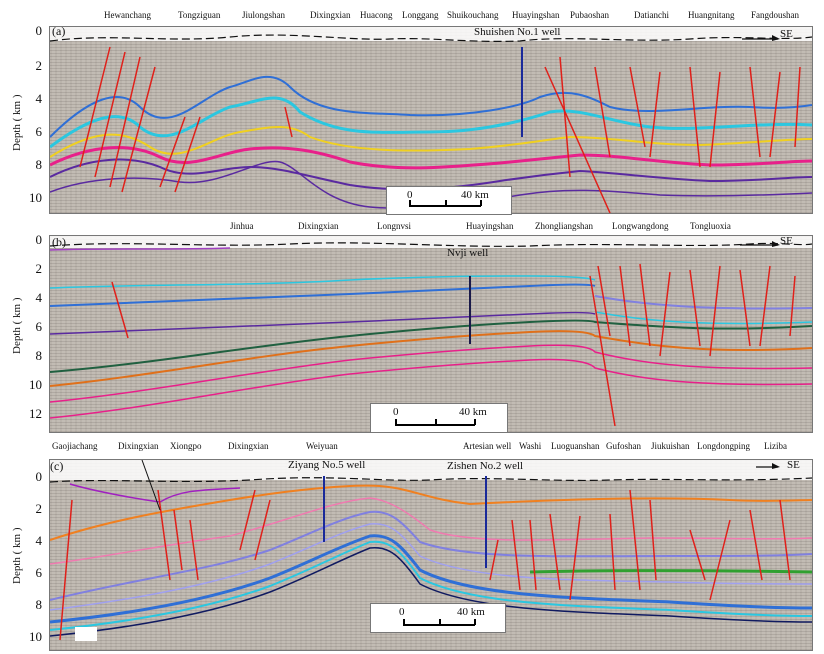  What do you see at coordinates (57, 466) in the screenshot?
I see `panel-letter: (c)` at bounding box center [57, 466].